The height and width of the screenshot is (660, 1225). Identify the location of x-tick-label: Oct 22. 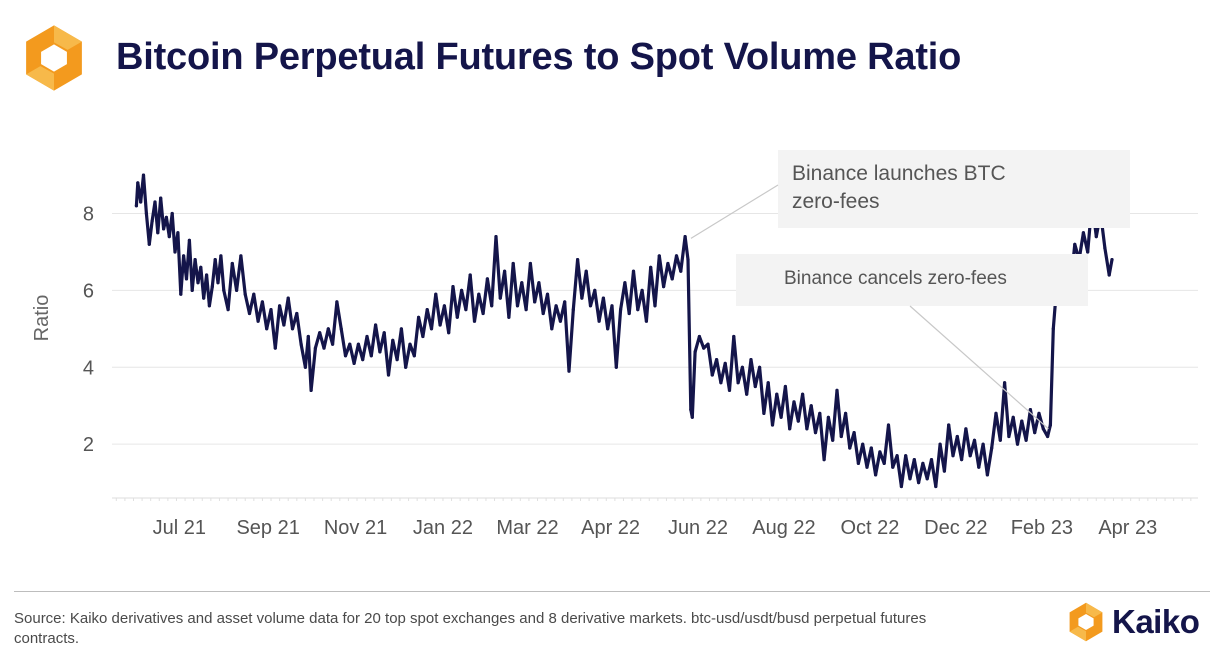
(869, 528).